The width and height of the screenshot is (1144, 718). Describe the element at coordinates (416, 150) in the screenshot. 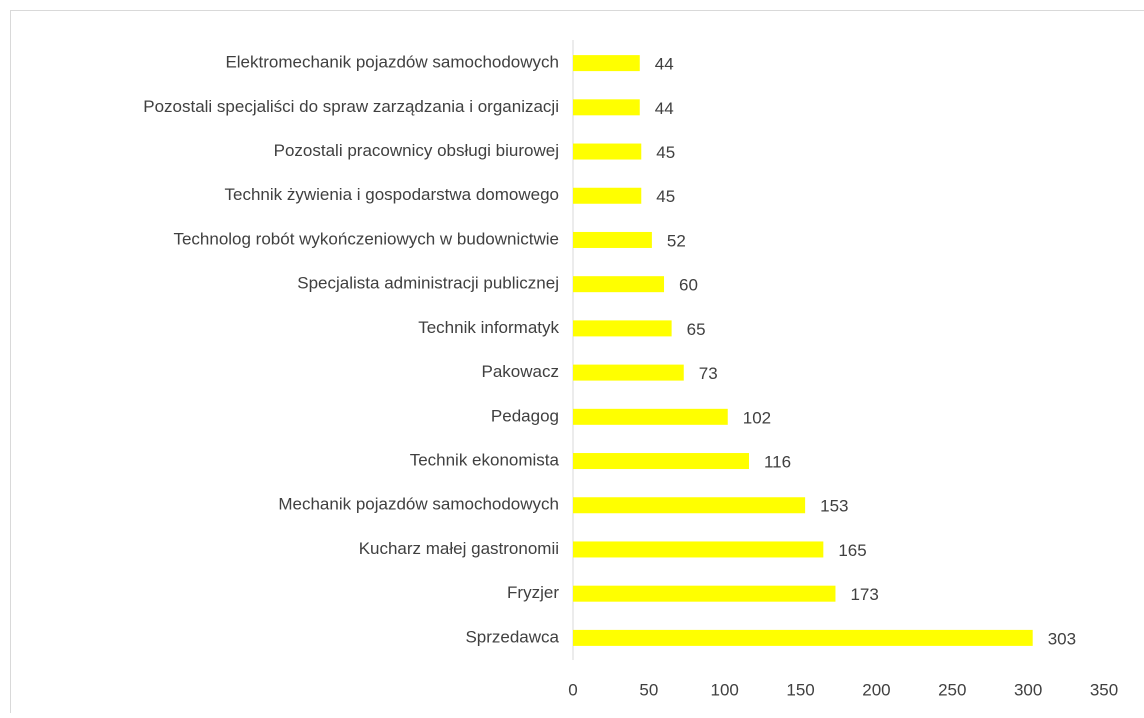

I see `y-tick-label: Pozostali pracownicy obsługi biurowej` at that location.